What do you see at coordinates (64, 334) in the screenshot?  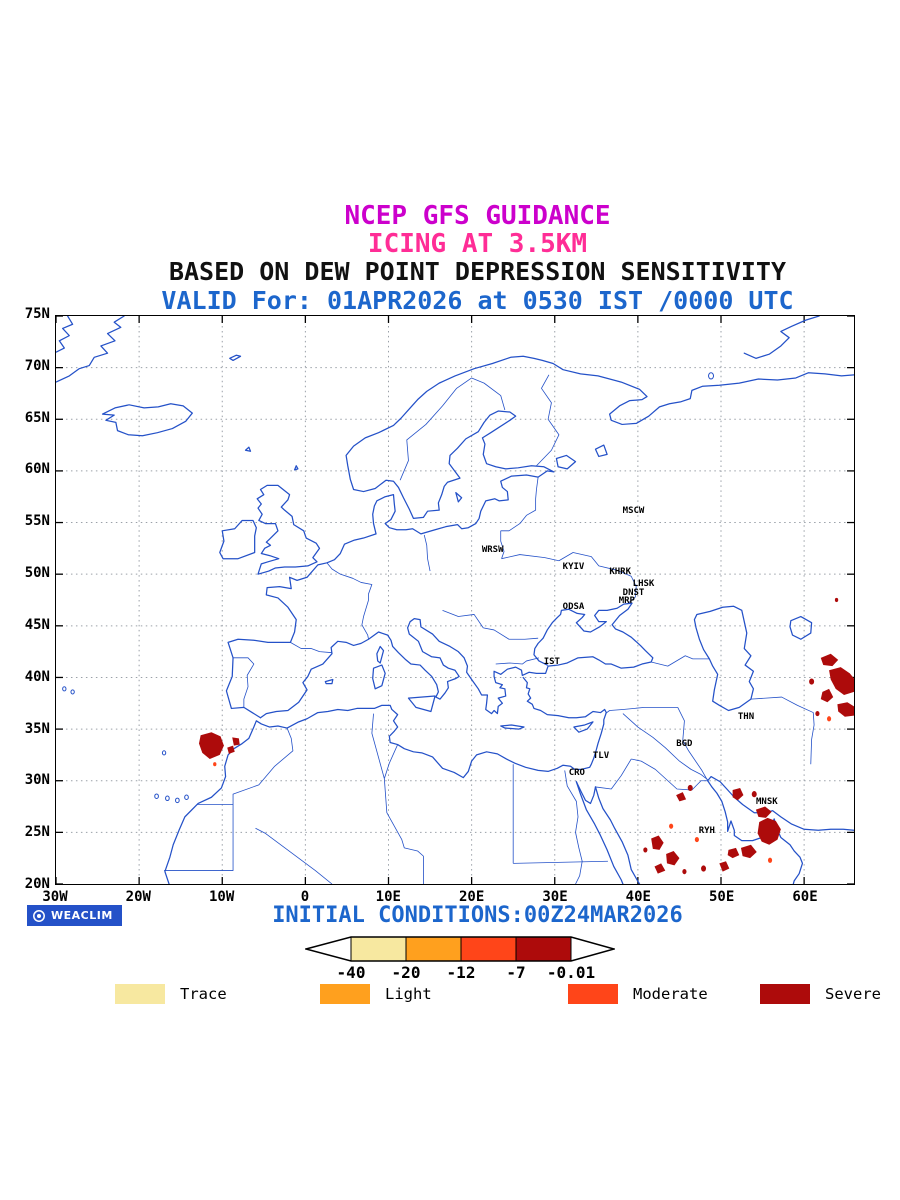 I see `coastline-greenland-fjords` at bounding box center [64, 334].